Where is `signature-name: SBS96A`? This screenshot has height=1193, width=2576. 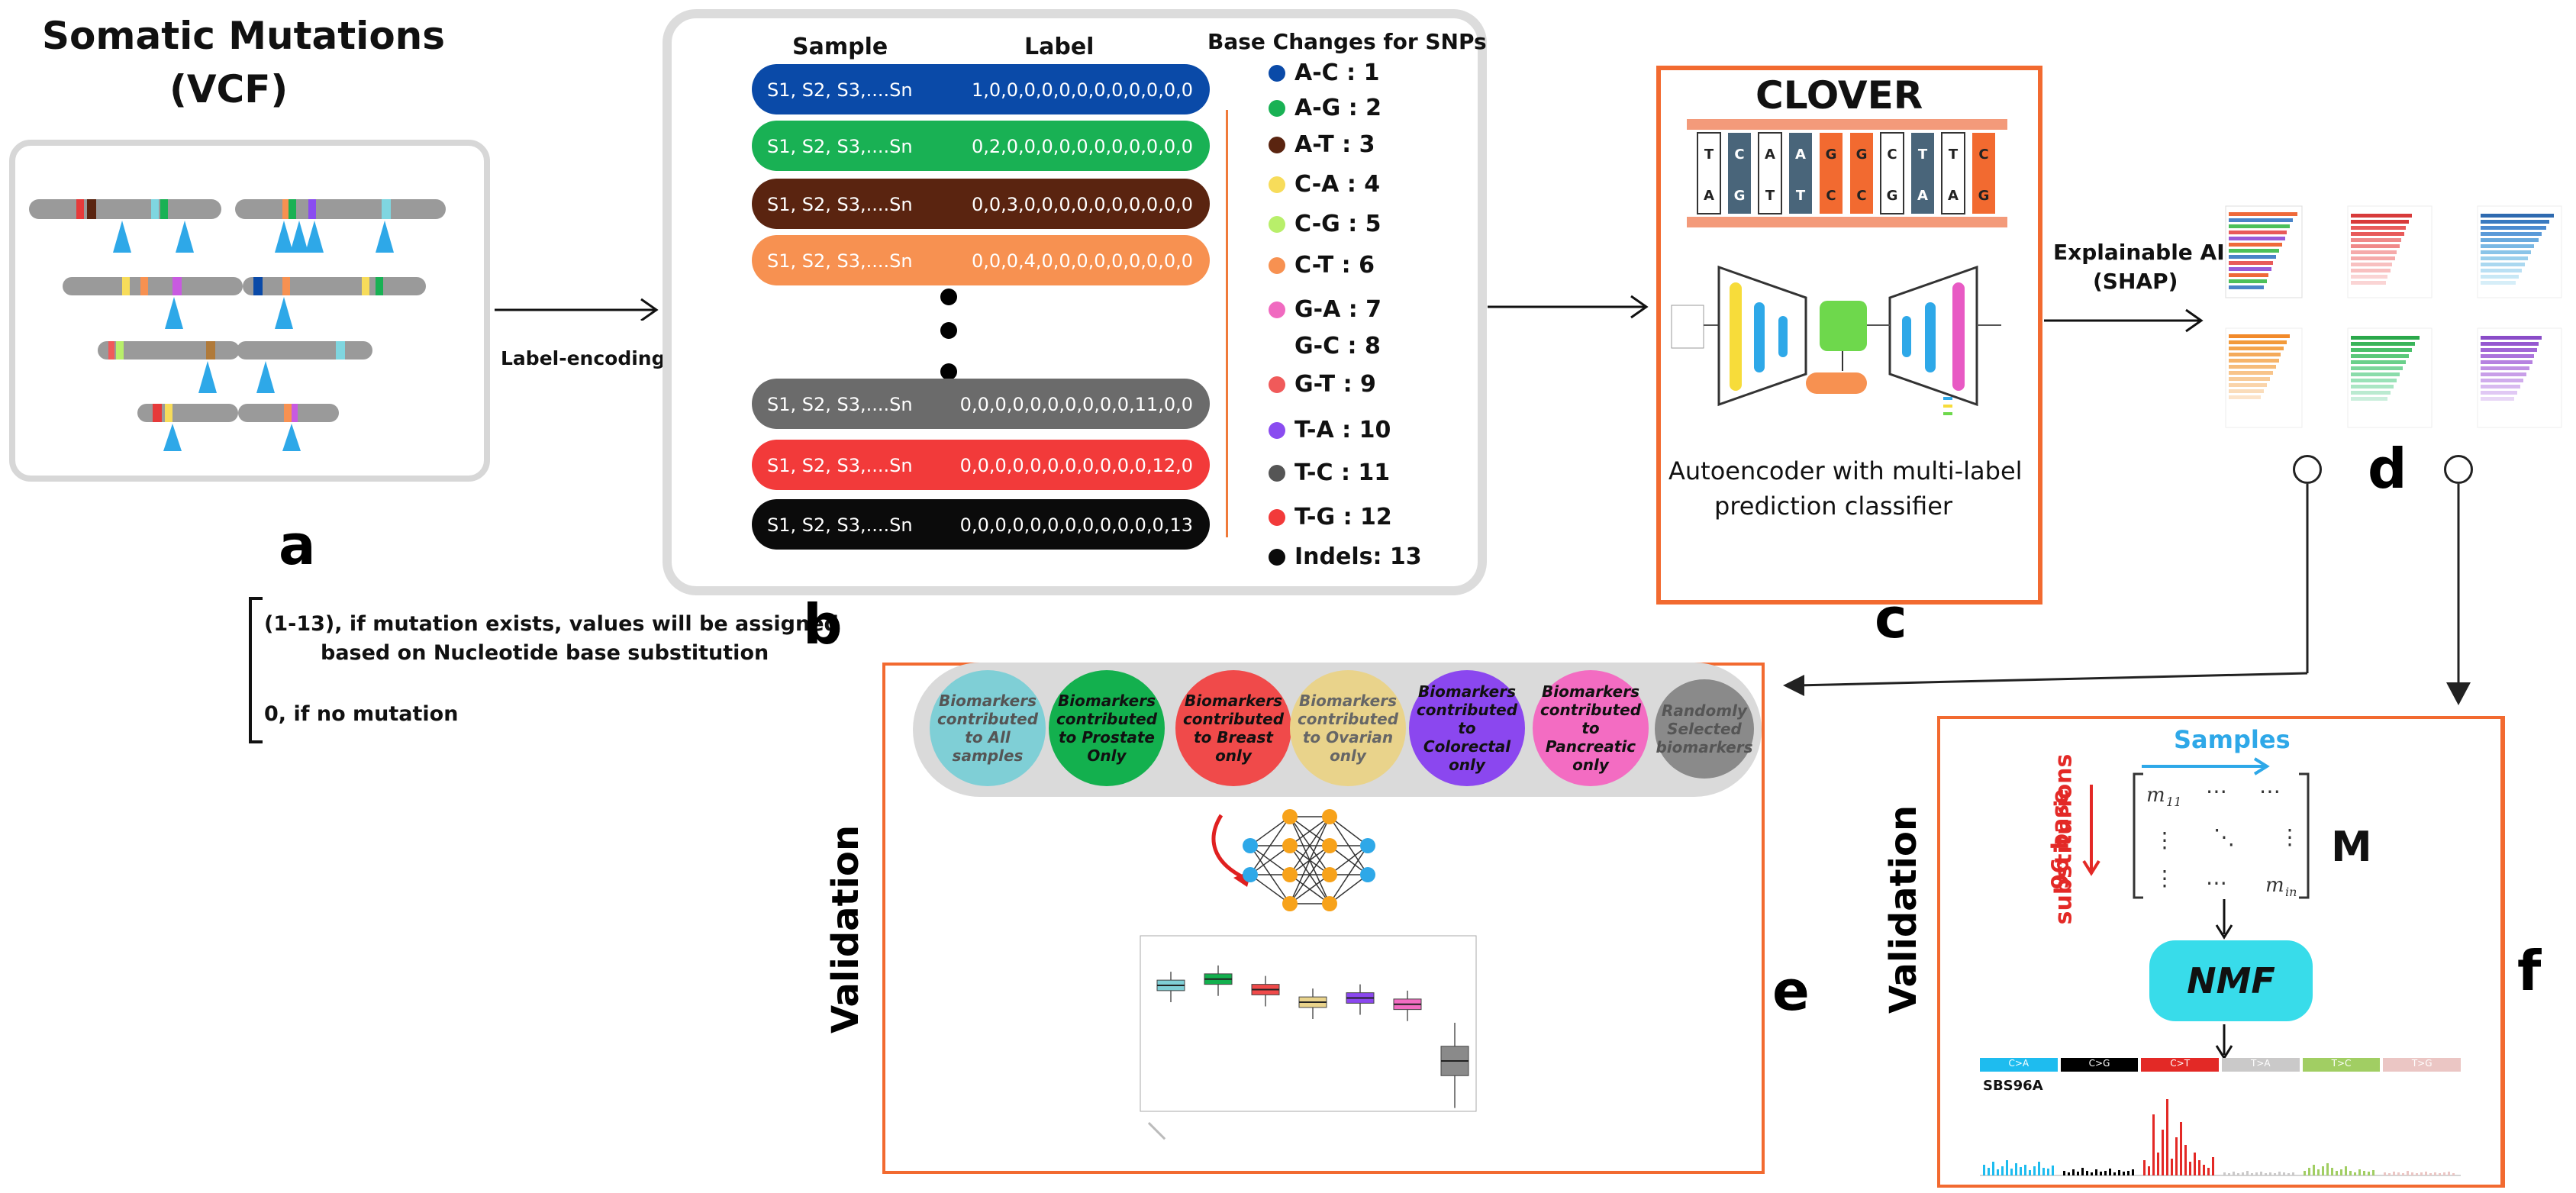
signature-name: SBS96A is located at coordinates (2013, 1086).